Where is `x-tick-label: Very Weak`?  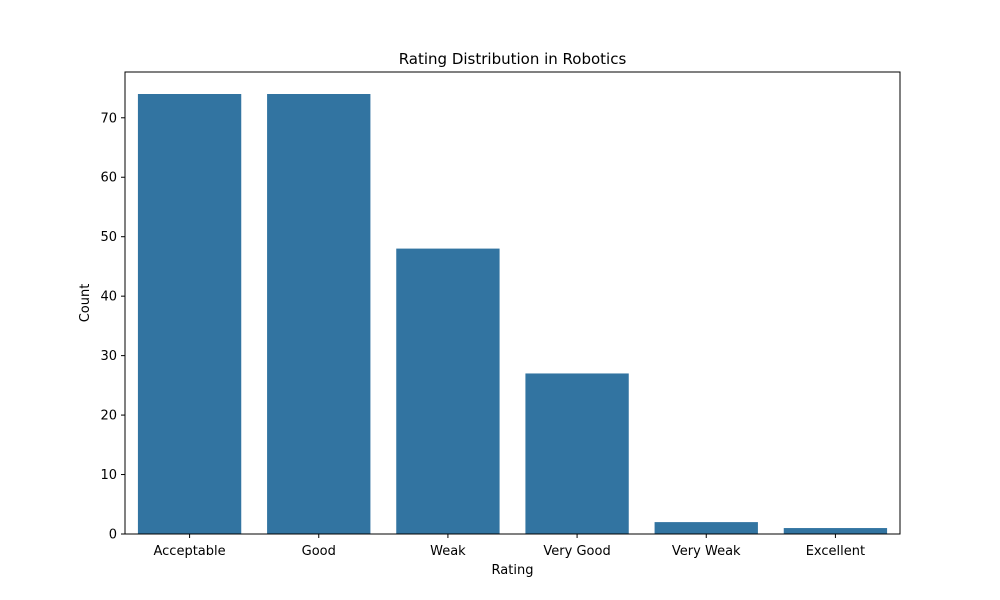
x-tick-label: Very Weak is located at coordinates (706, 551).